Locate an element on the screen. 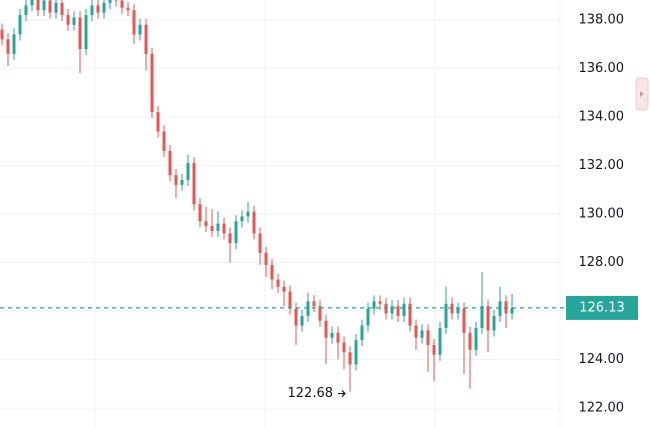 The image size is (650, 427). last-price-label: 126.13 is located at coordinates (602, 307).